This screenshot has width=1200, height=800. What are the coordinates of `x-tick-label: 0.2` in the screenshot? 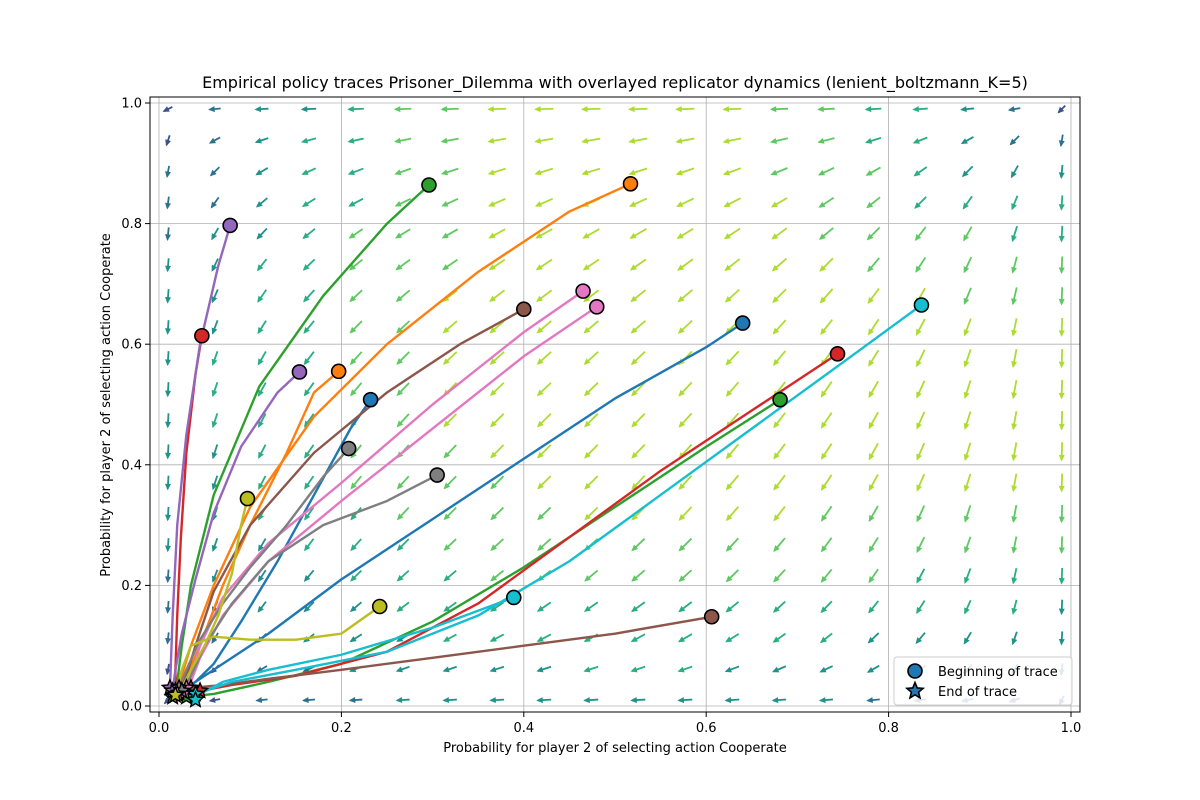 It's located at (341, 728).